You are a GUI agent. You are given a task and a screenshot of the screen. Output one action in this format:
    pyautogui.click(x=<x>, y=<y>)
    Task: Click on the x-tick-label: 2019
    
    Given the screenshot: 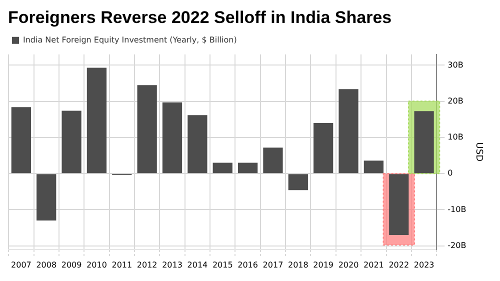 What is the action you would take?
    pyautogui.click(x=323, y=265)
    